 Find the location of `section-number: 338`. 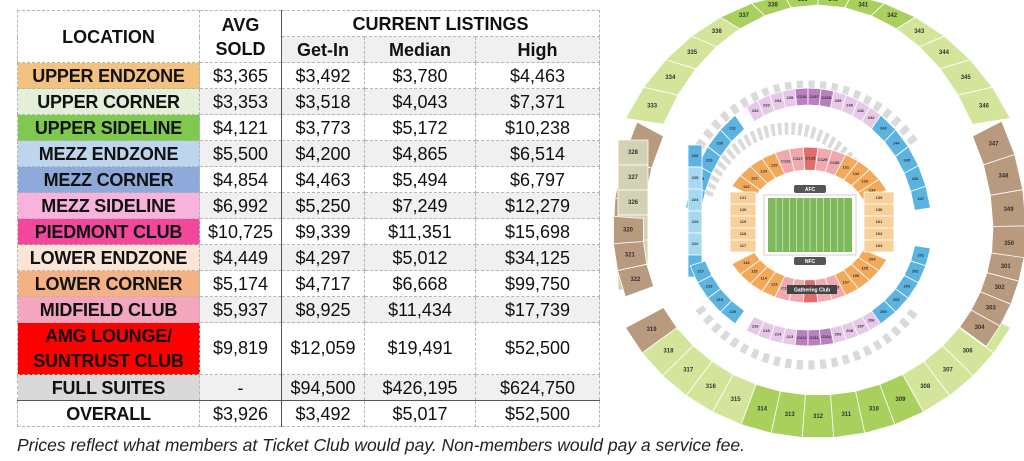

section-number: 338 is located at coordinates (773, 5).